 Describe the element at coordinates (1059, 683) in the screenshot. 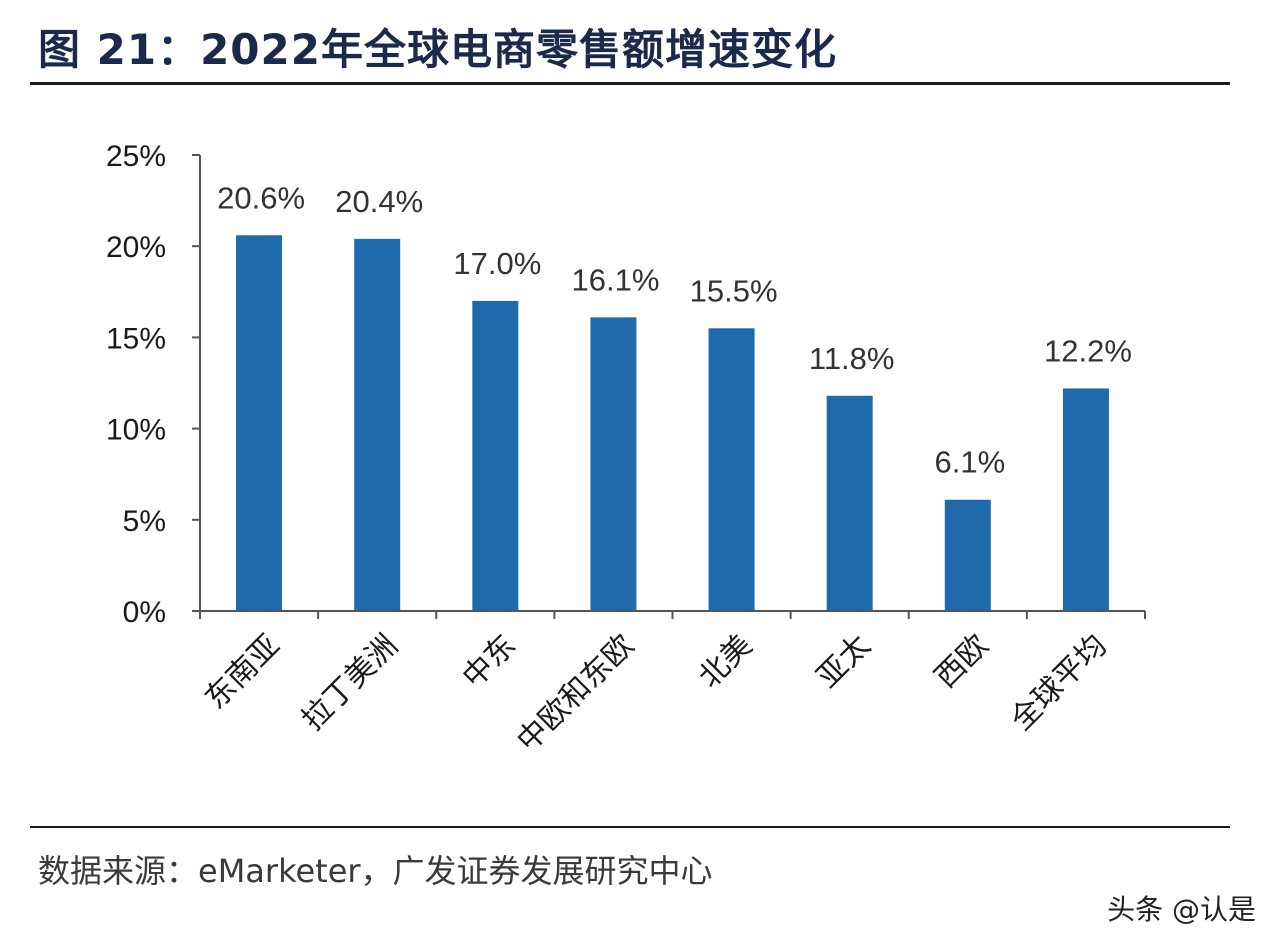

I see `x-category-label: 全球平均` at that location.